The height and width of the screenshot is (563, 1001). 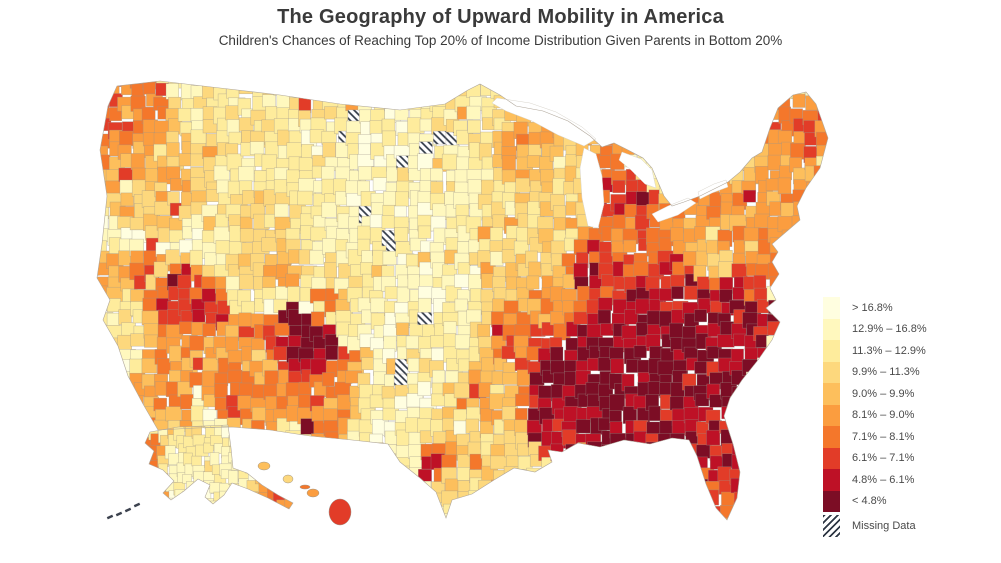 What do you see at coordinates (610, 163) in the screenshot?
I see `great-lakes` at bounding box center [610, 163].